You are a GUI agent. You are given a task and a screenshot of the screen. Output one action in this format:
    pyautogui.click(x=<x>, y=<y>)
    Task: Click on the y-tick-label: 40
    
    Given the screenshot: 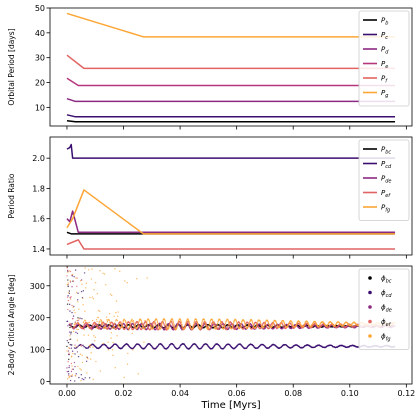 What is the action you would take?
    pyautogui.click(x=40, y=33)
    